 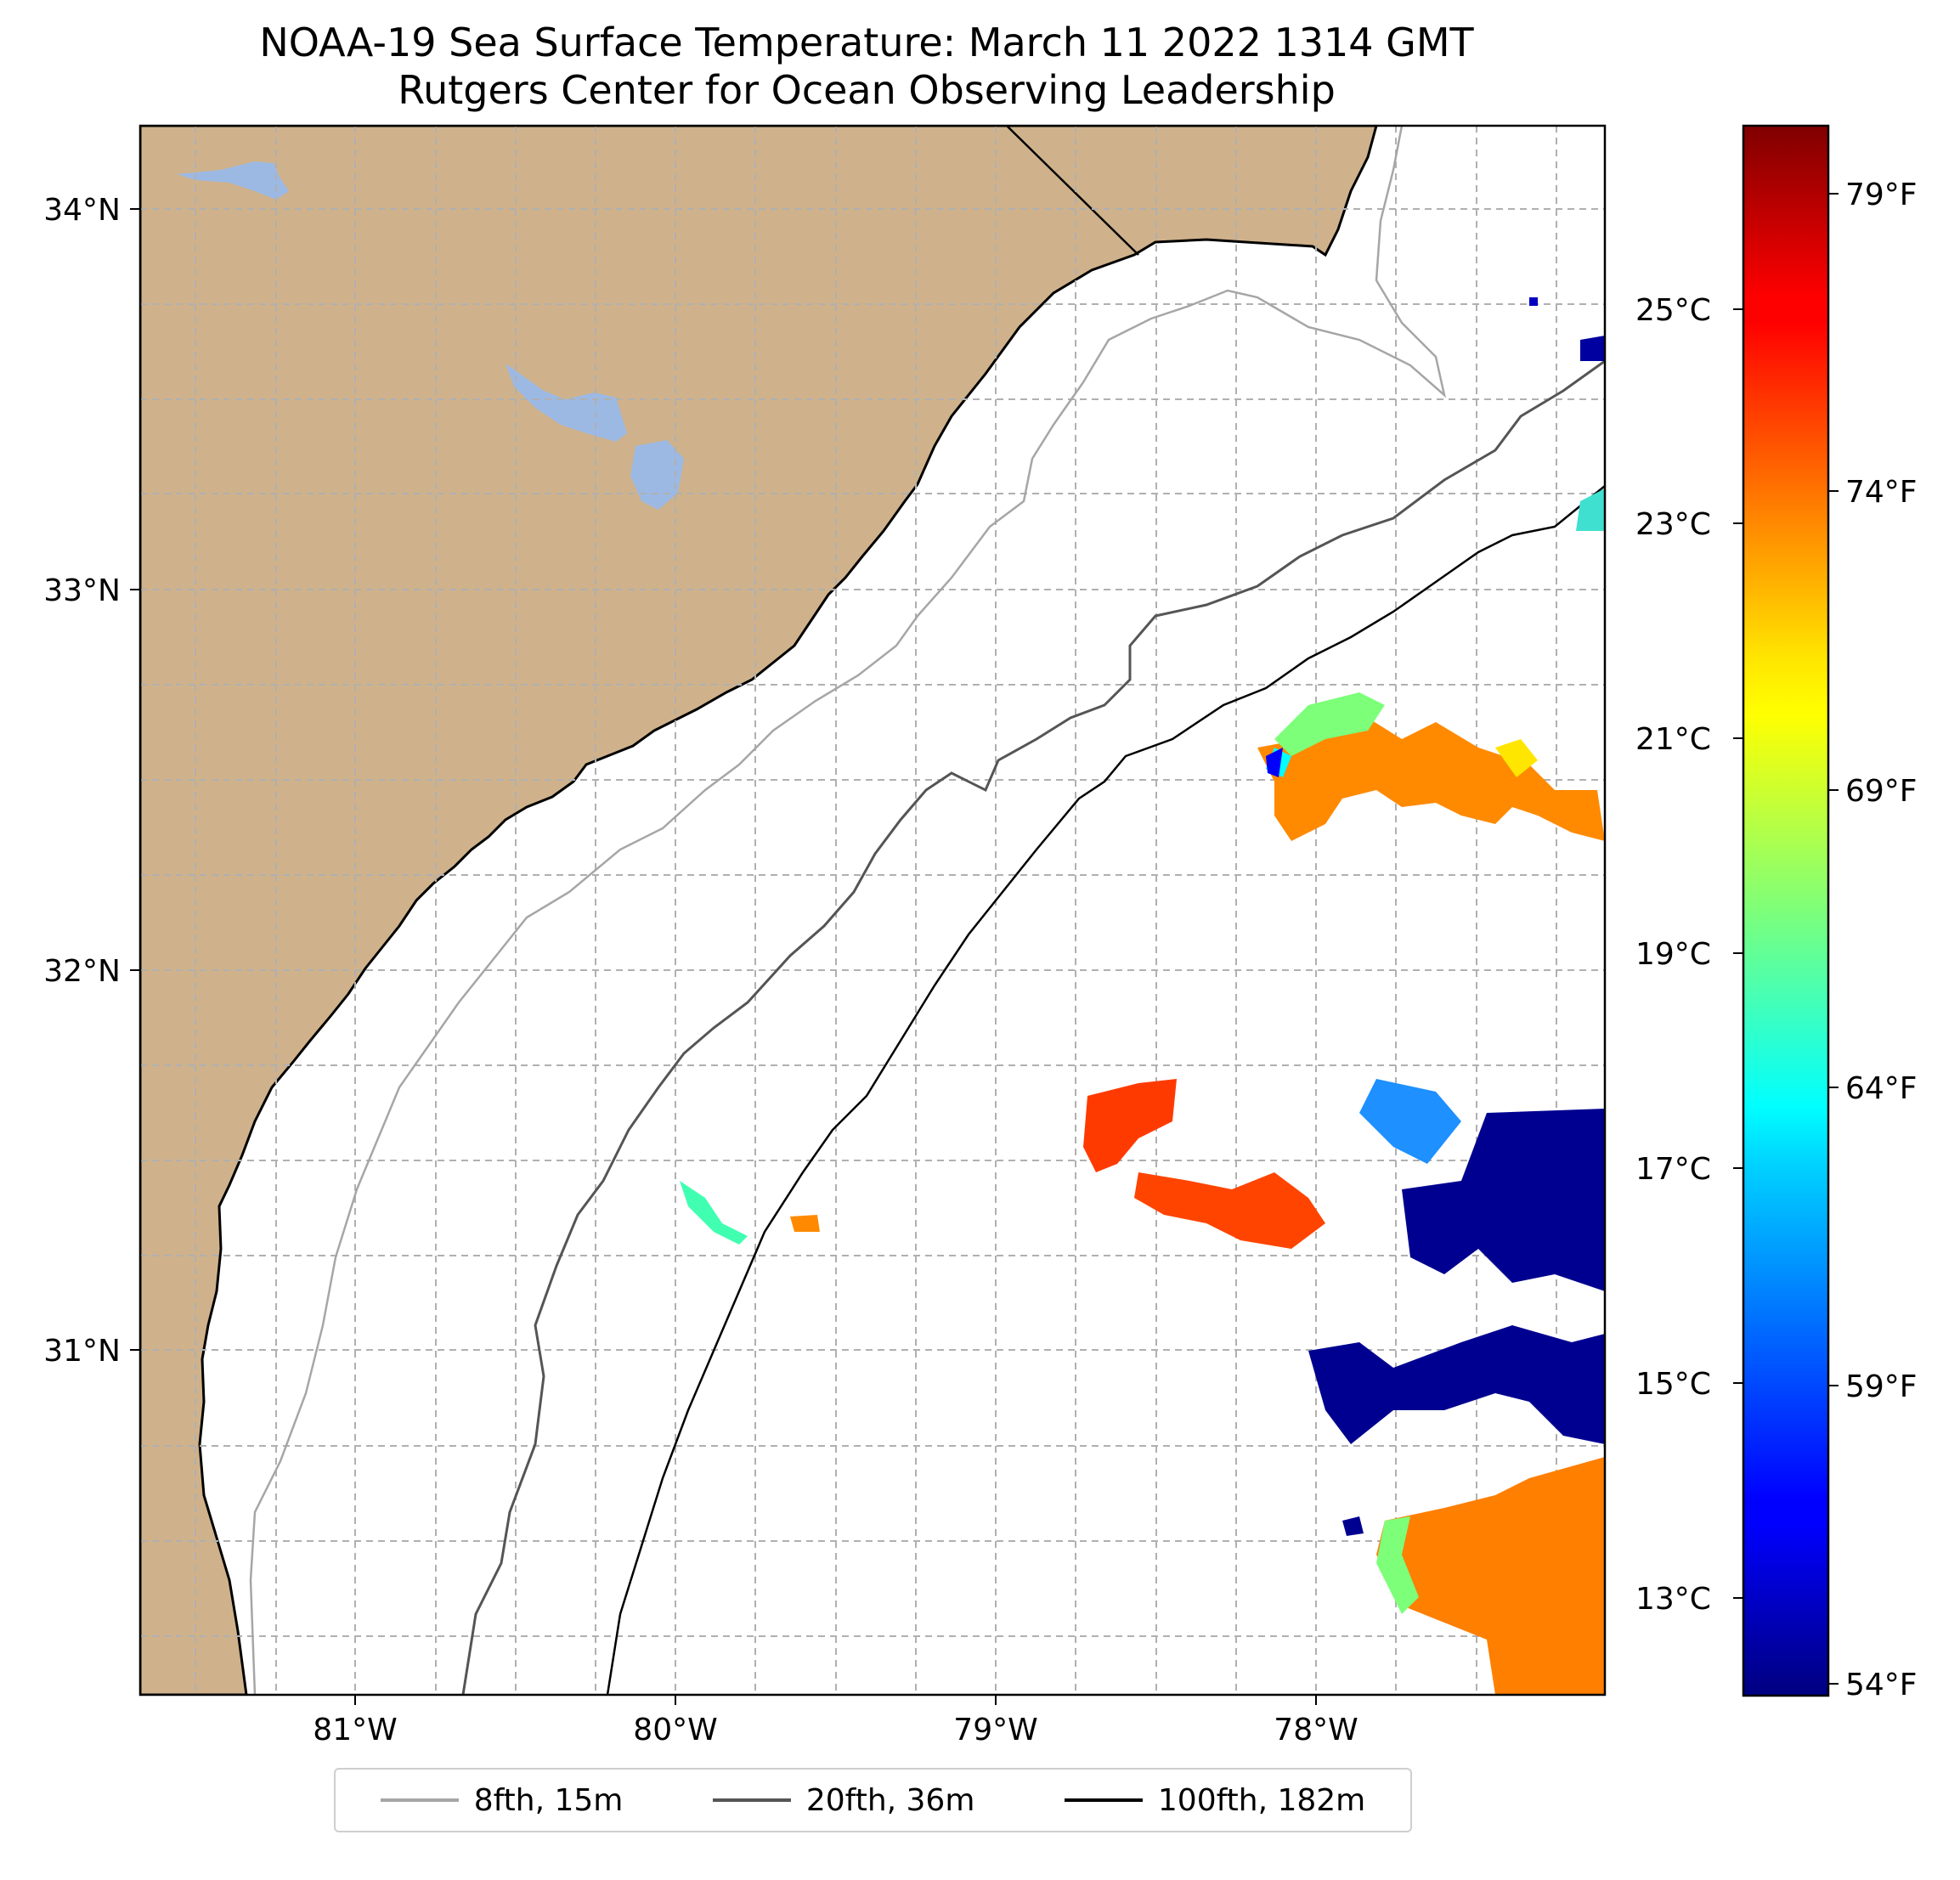 I want to click on cbar-c-19: 19°C, so click(x=1673, y=954).